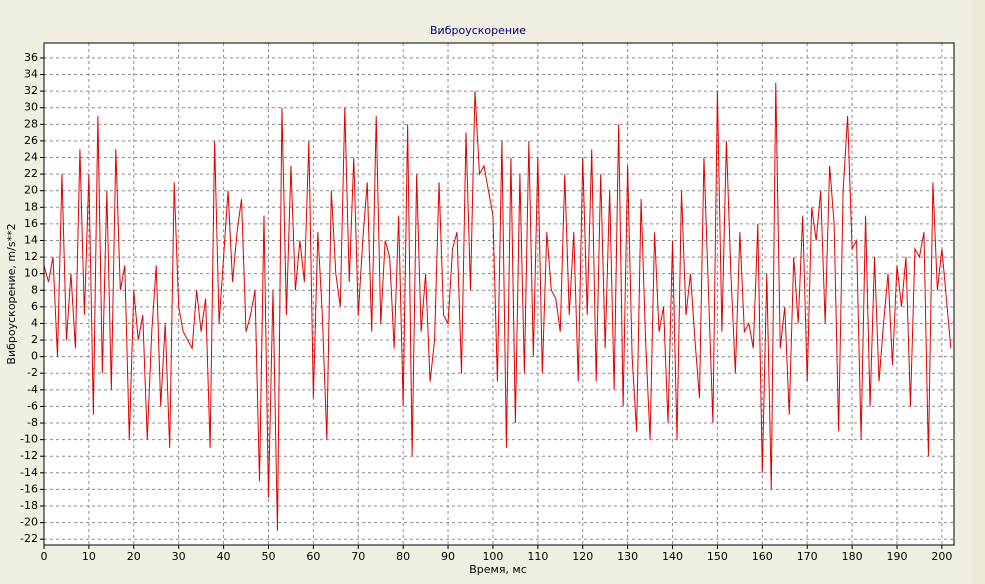  What do you see at coordinates (852, 556) in the screenshot?
I see `x-tick-label: 180` at bounding box center [852, 556].